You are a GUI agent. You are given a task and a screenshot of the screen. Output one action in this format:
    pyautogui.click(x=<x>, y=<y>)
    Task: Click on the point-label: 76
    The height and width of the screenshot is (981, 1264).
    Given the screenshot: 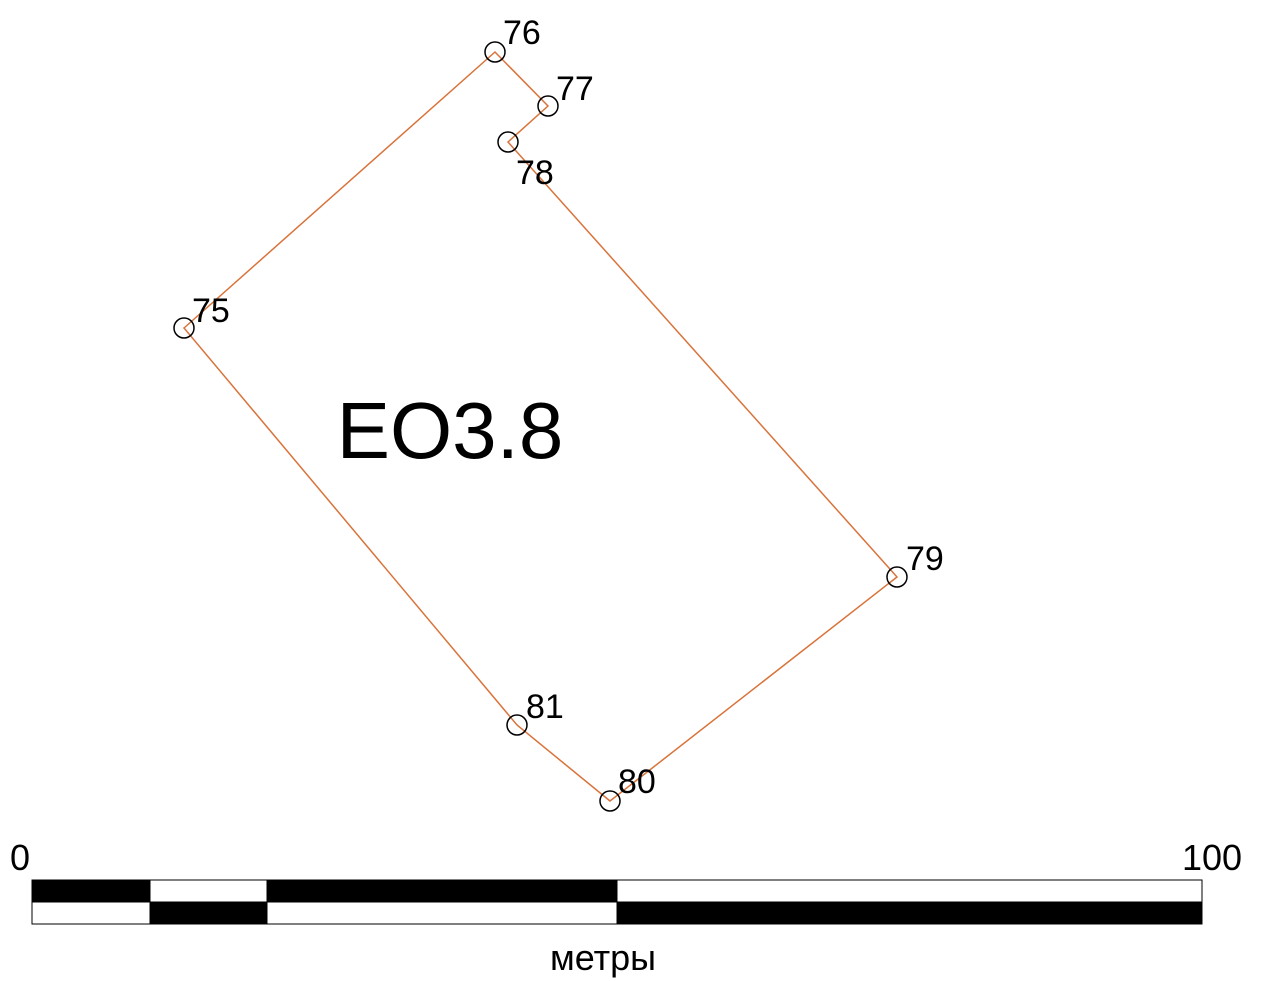 What is the action you would take?
    pyautogui.click(x=522, y=33)
    